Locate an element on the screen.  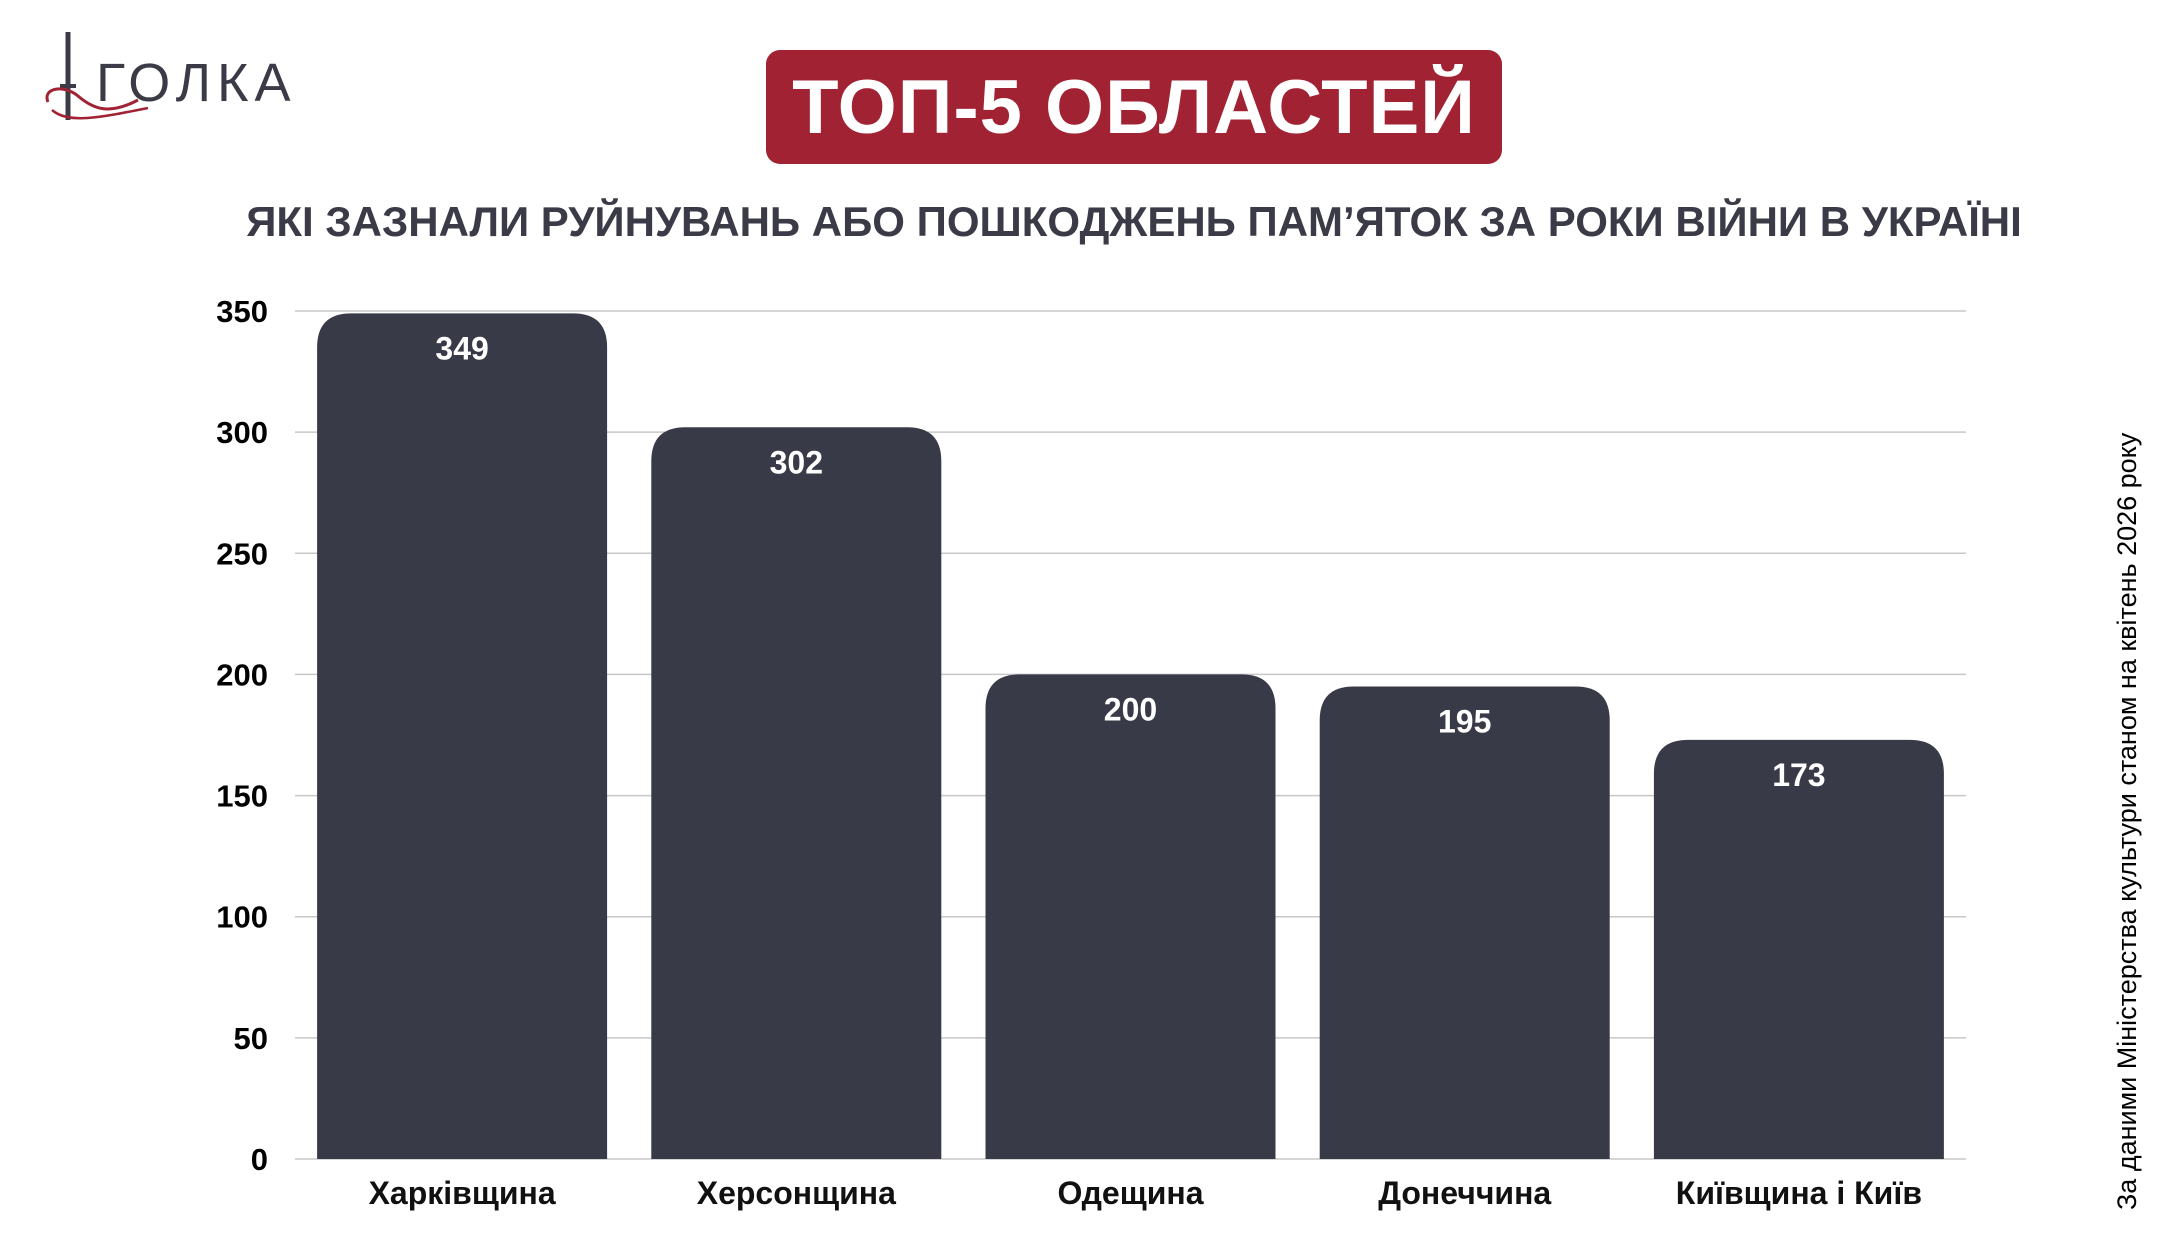
category-label: Херсонщина is located at coordinates (796, 1193).